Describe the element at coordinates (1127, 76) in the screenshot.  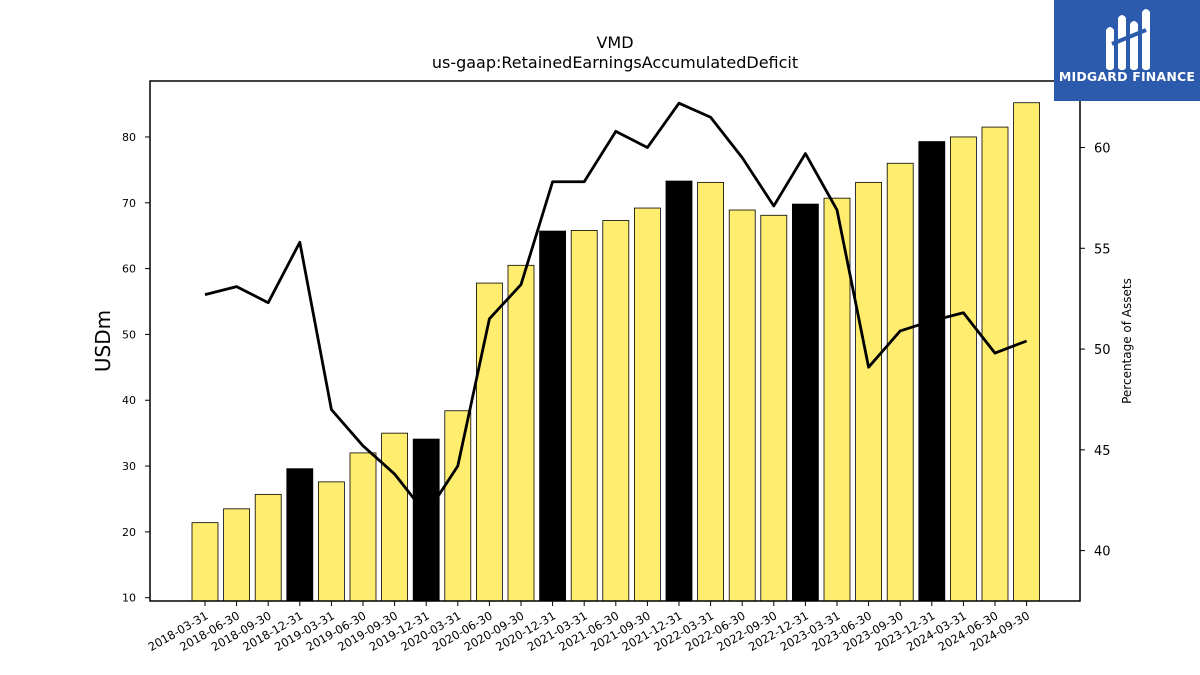
I see `brand-name: MIDGARD FINANCE` at that location.